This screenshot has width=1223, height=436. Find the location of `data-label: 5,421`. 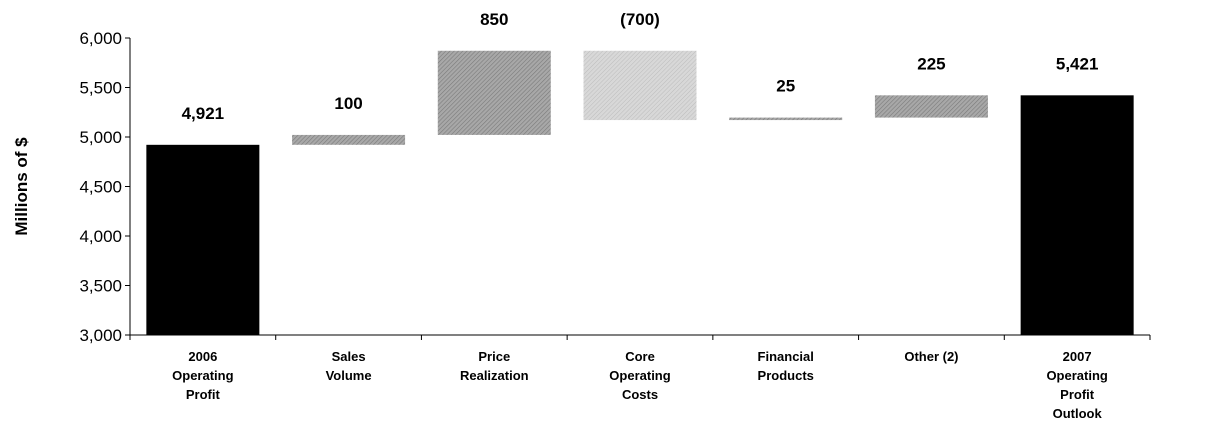

data-label: 5,421 is located at coordinates (1077, 63).